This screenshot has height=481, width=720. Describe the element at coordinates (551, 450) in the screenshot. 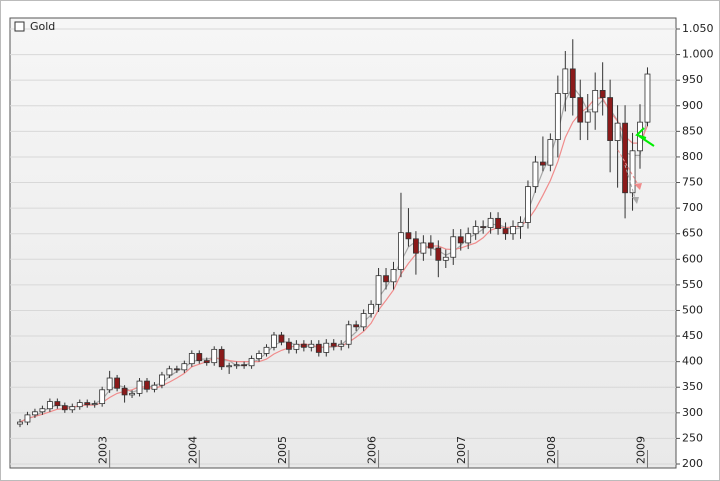

I see `x-tick-label: 2008` at that location.